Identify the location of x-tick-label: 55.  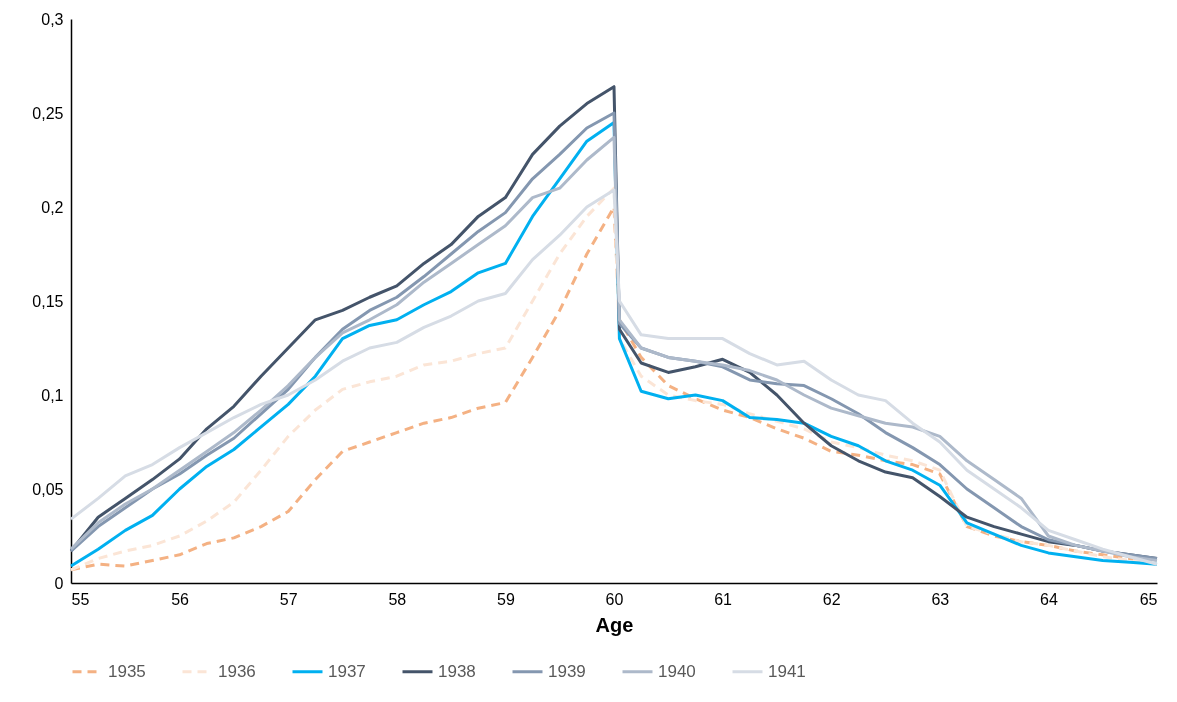
(80, 599).